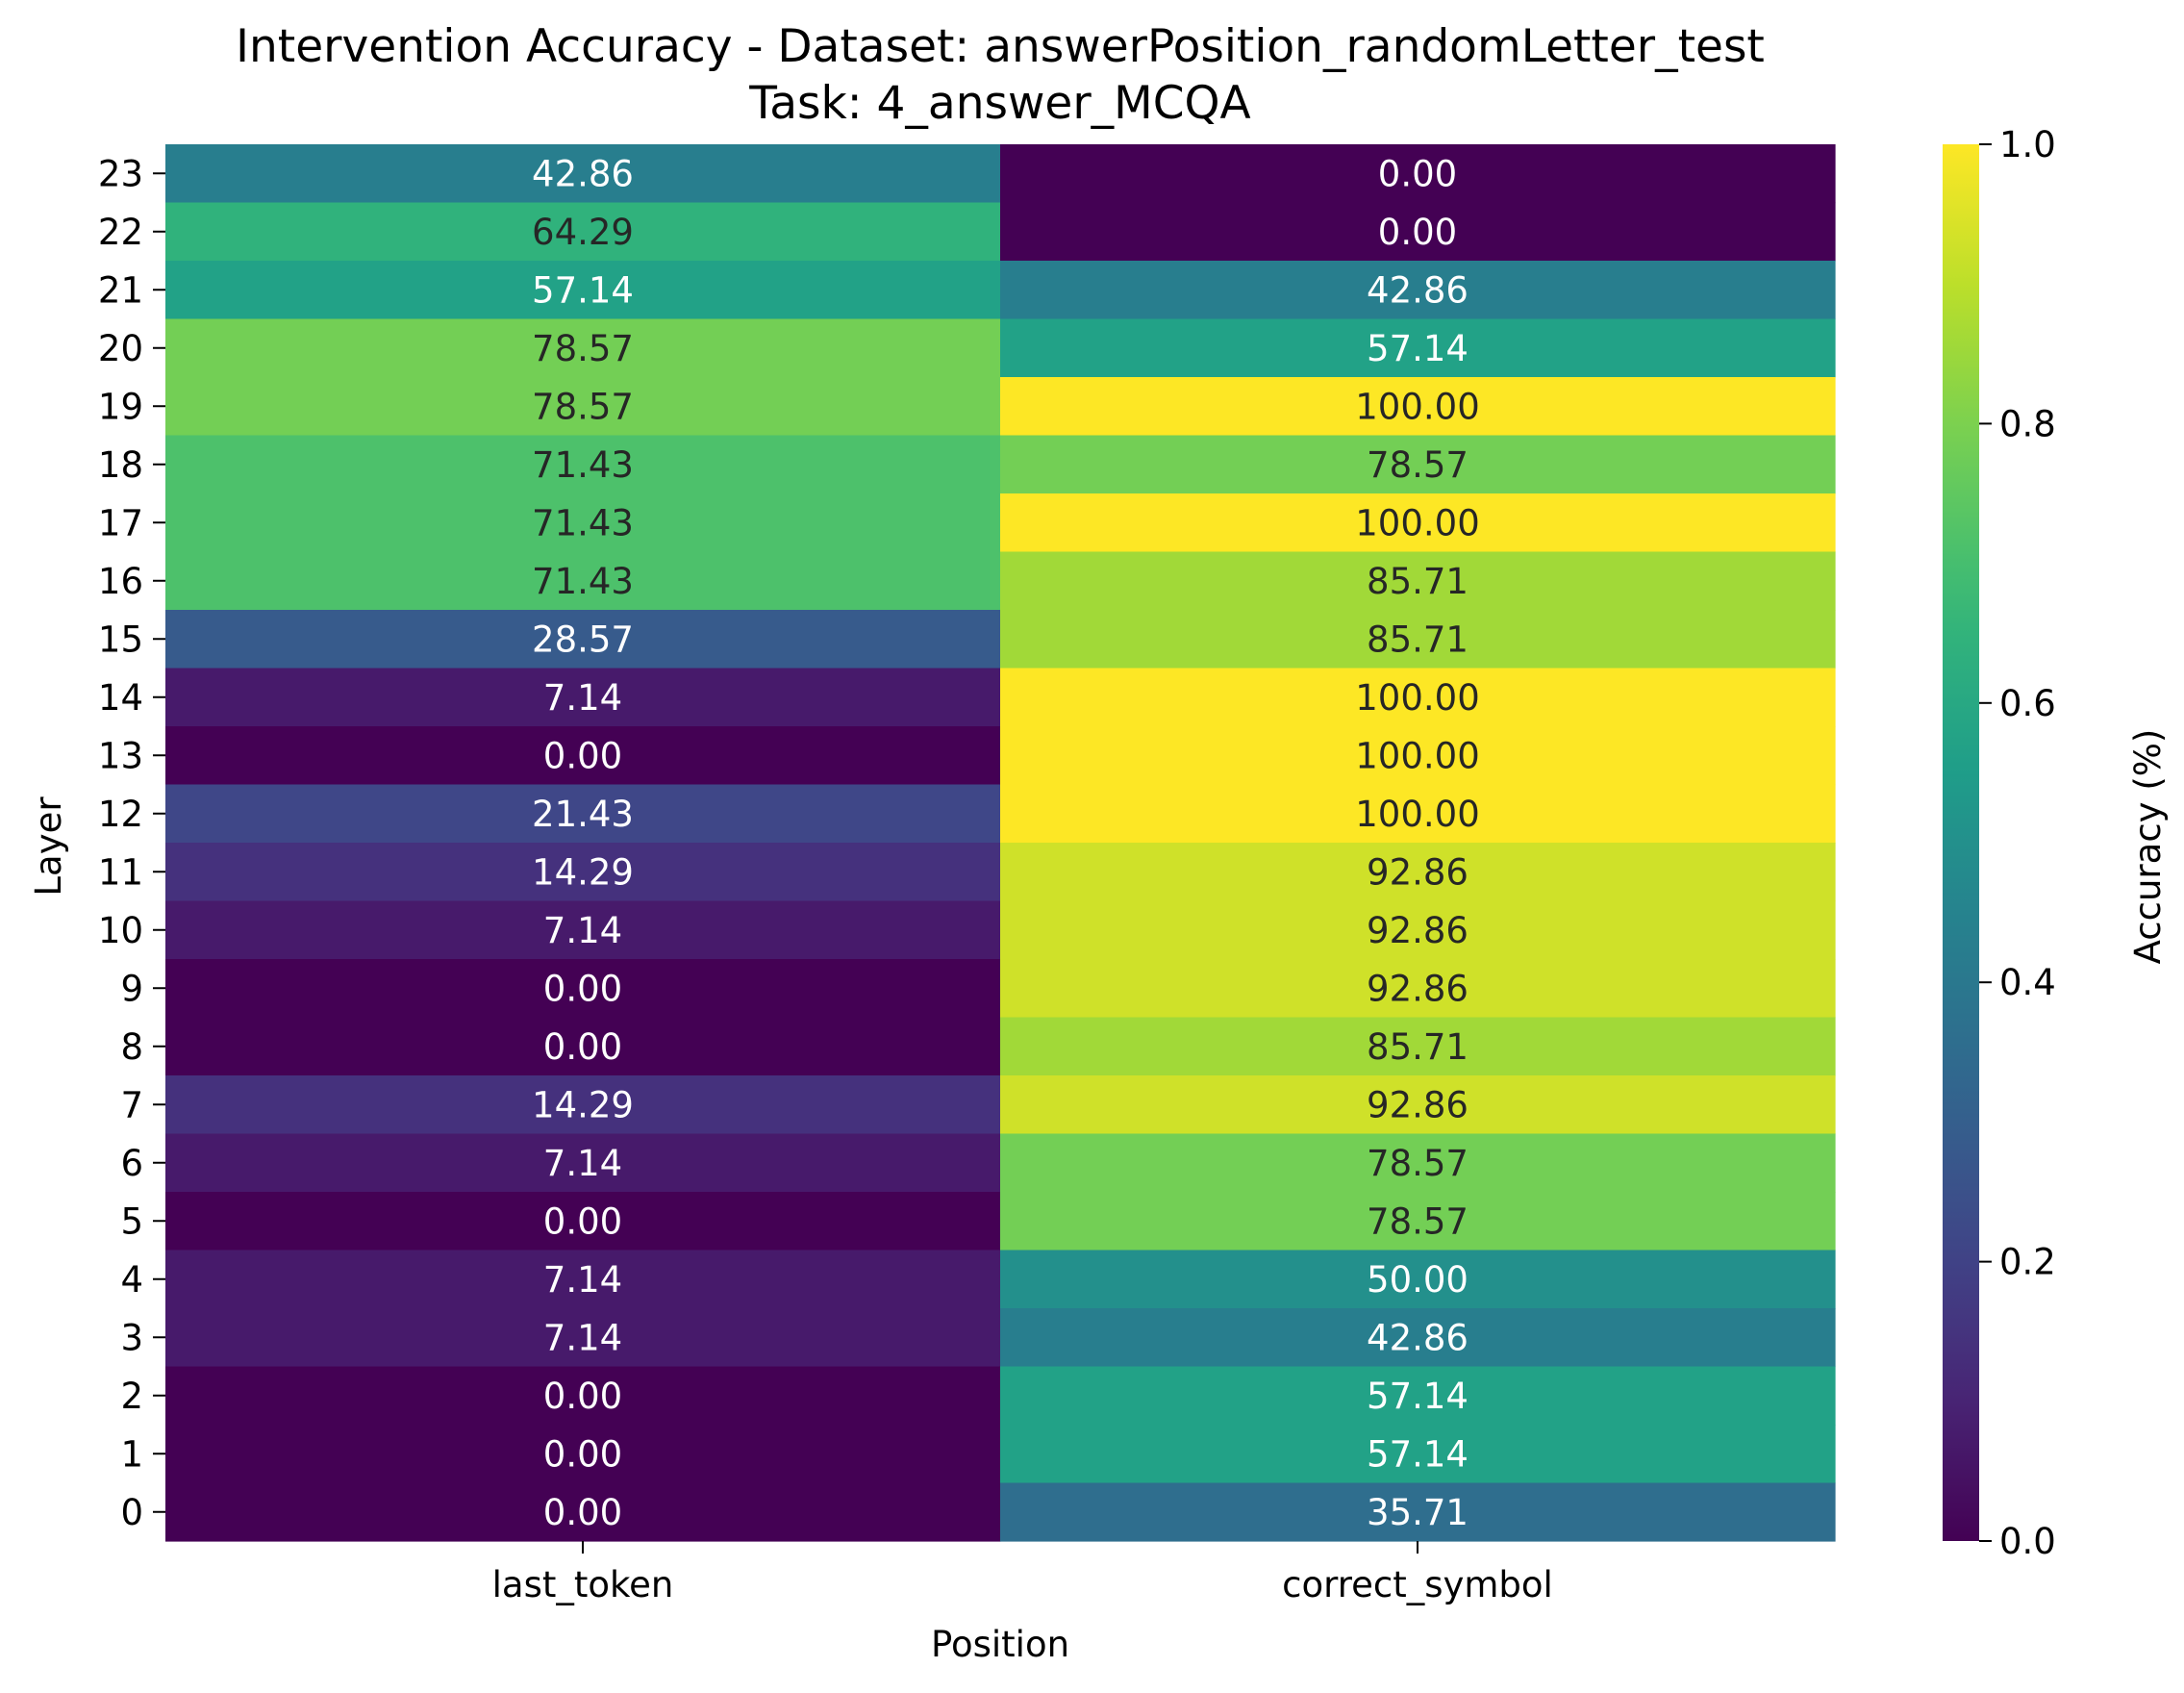 The height and width of the screenshot is (1693, 2184). I want to click on cell-value-label: 14.29, so click(583, 1104).